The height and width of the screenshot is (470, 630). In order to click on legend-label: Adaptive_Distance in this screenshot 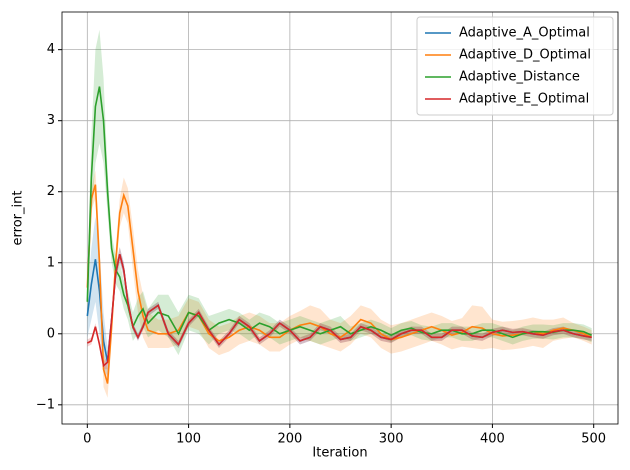, I will do `click(519, 77)`.